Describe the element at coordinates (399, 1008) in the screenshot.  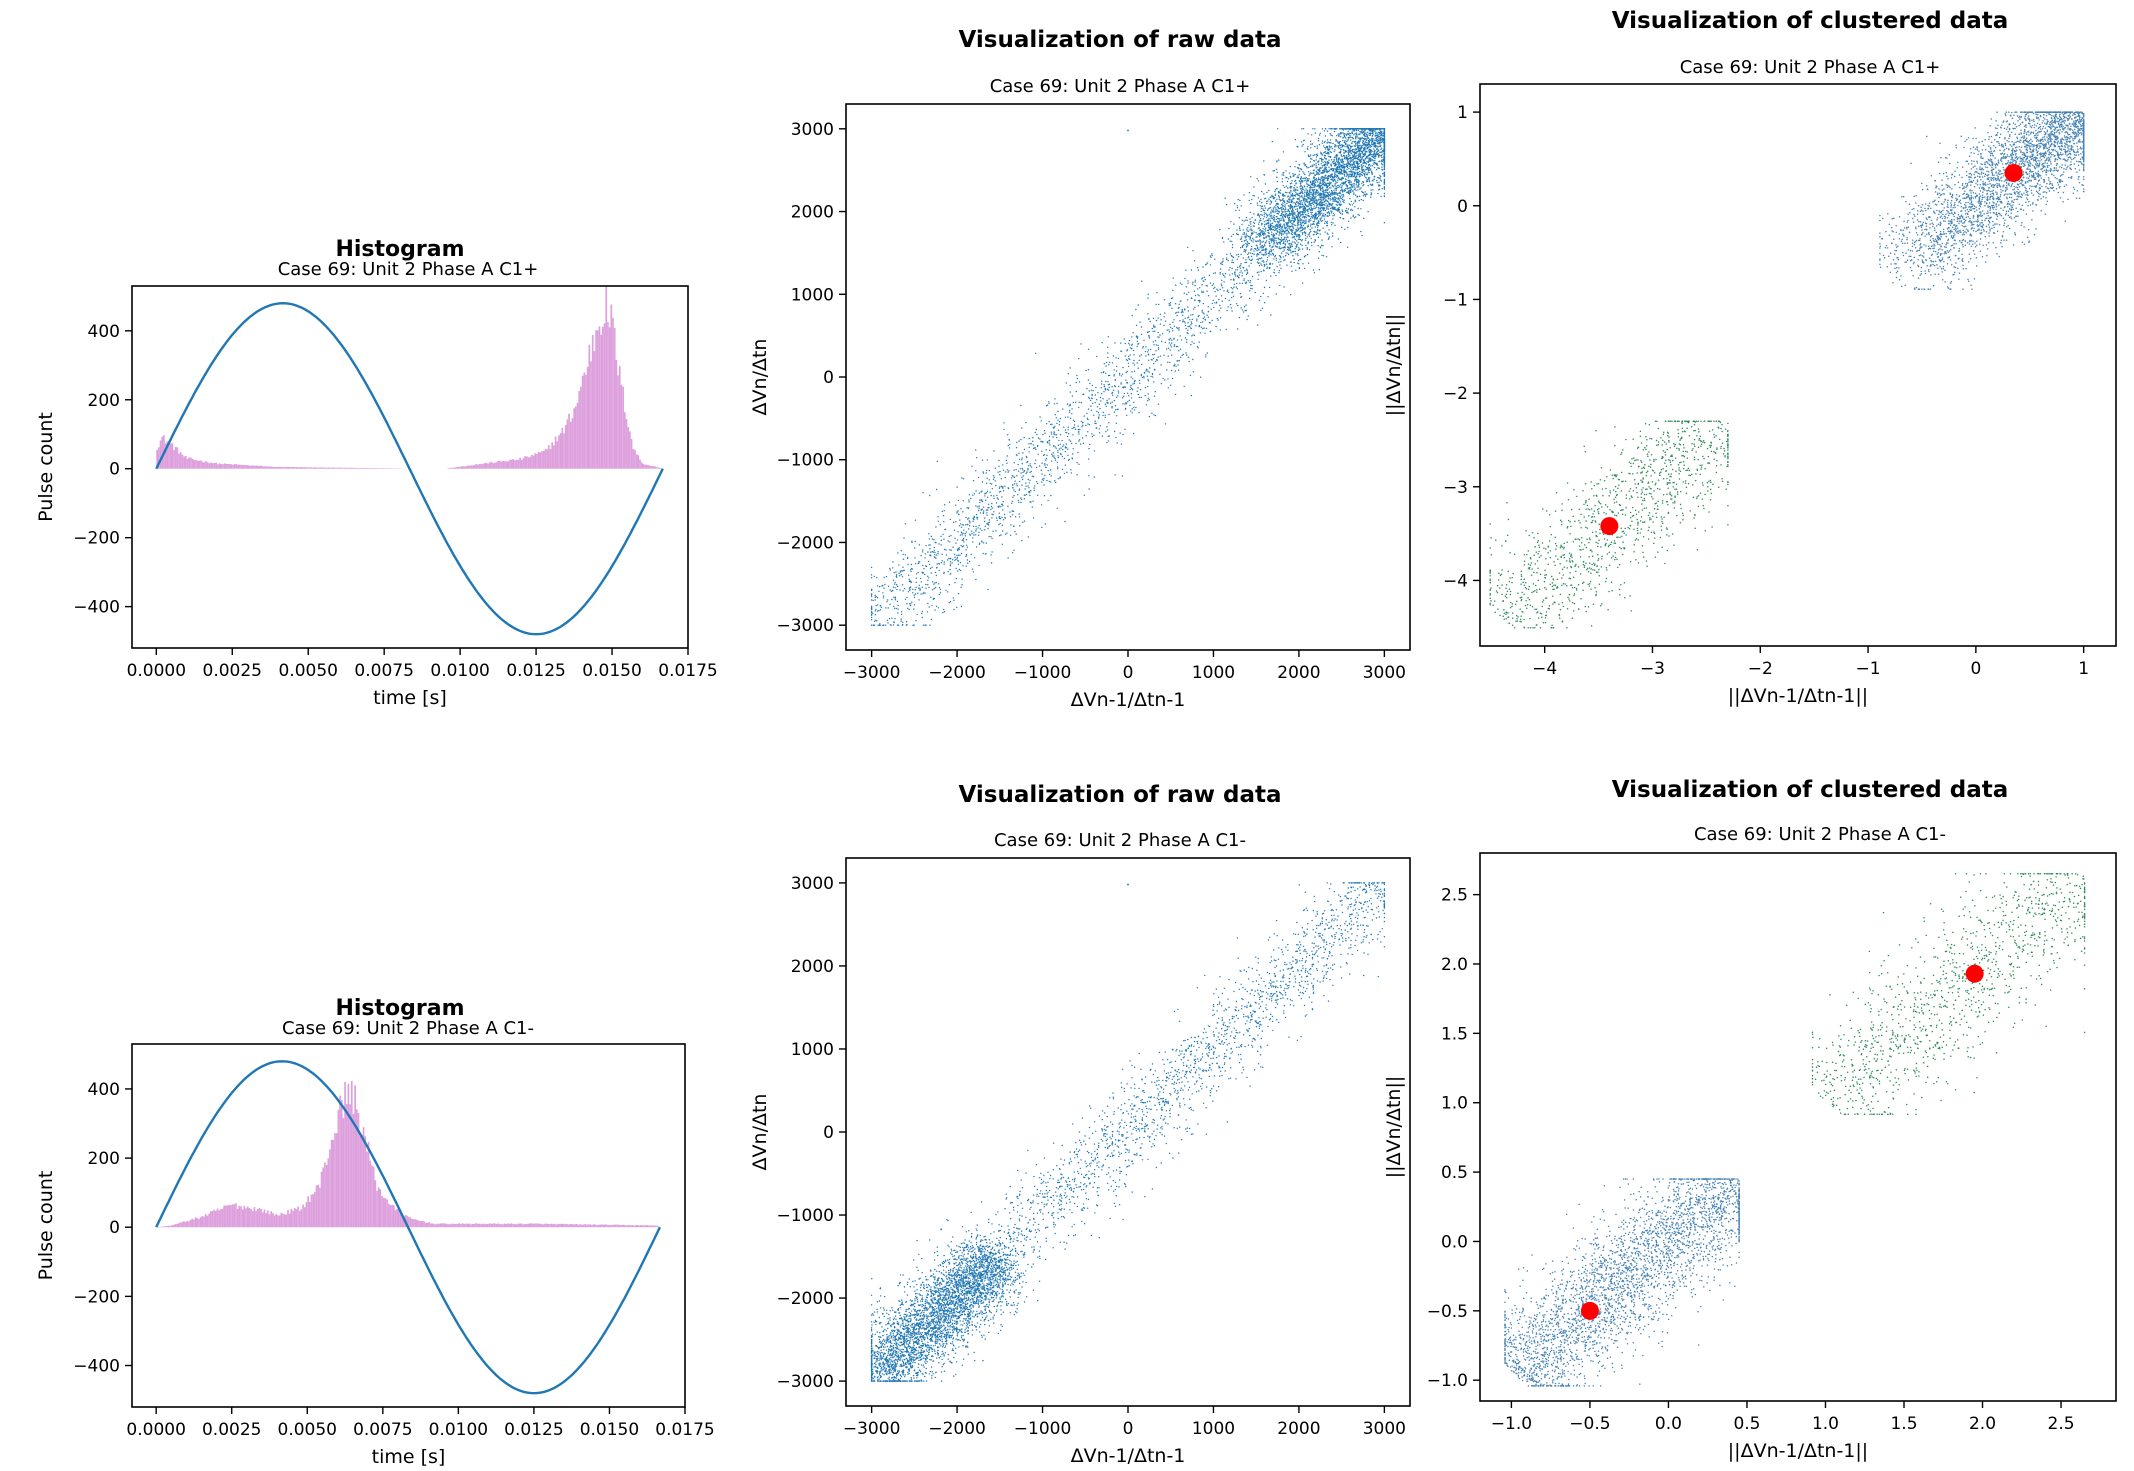
I see `hist2-title: Histogram` at that location.